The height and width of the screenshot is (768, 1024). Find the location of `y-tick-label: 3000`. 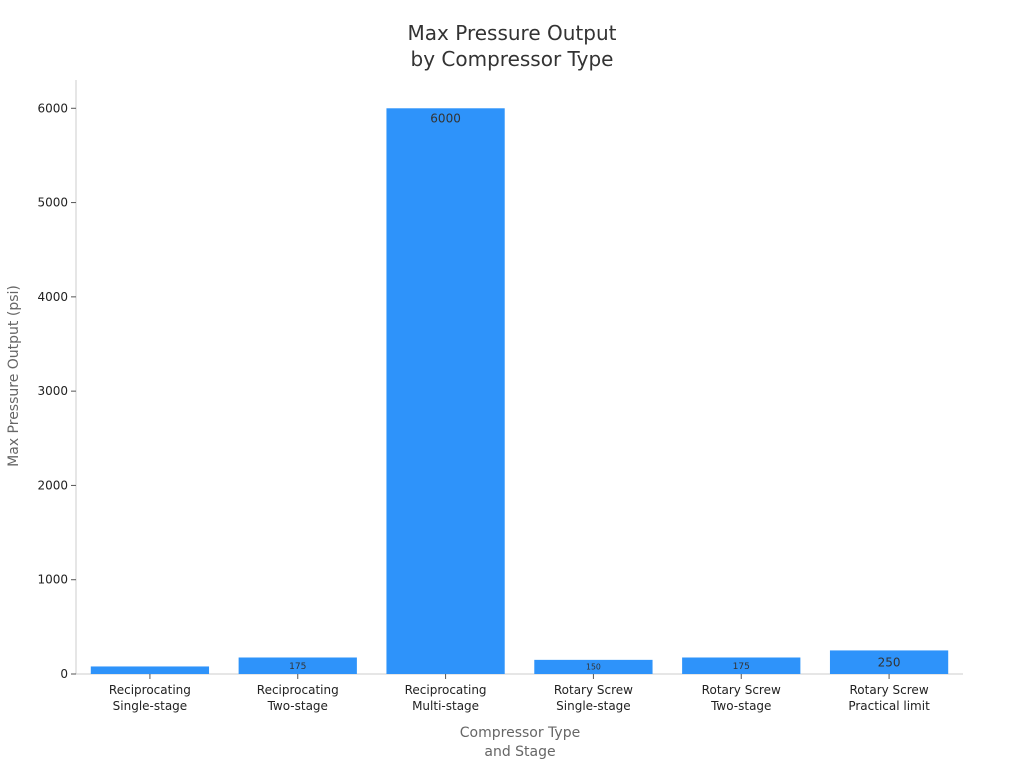

y-tick-label: 3000 is located at coordinates (52, 391).